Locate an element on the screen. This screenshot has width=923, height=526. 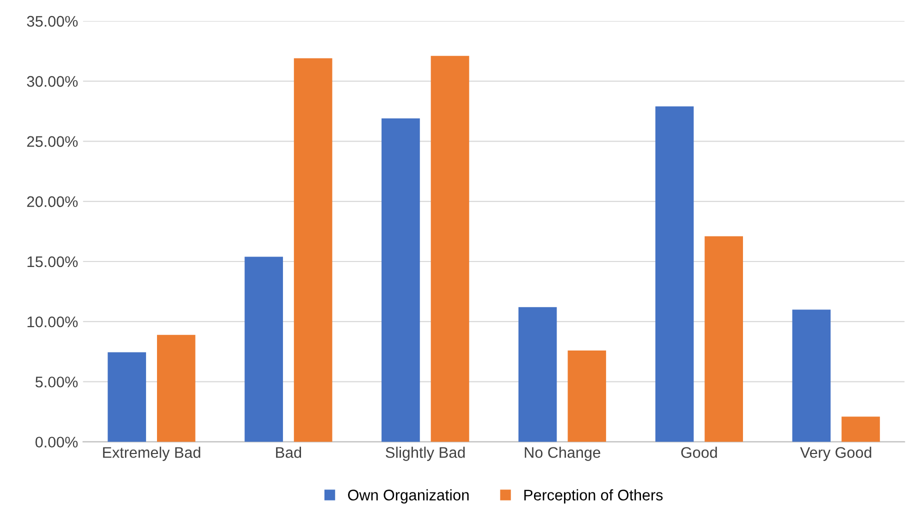
y-tick-label: 15.00% is located at coordinates (53, 262).